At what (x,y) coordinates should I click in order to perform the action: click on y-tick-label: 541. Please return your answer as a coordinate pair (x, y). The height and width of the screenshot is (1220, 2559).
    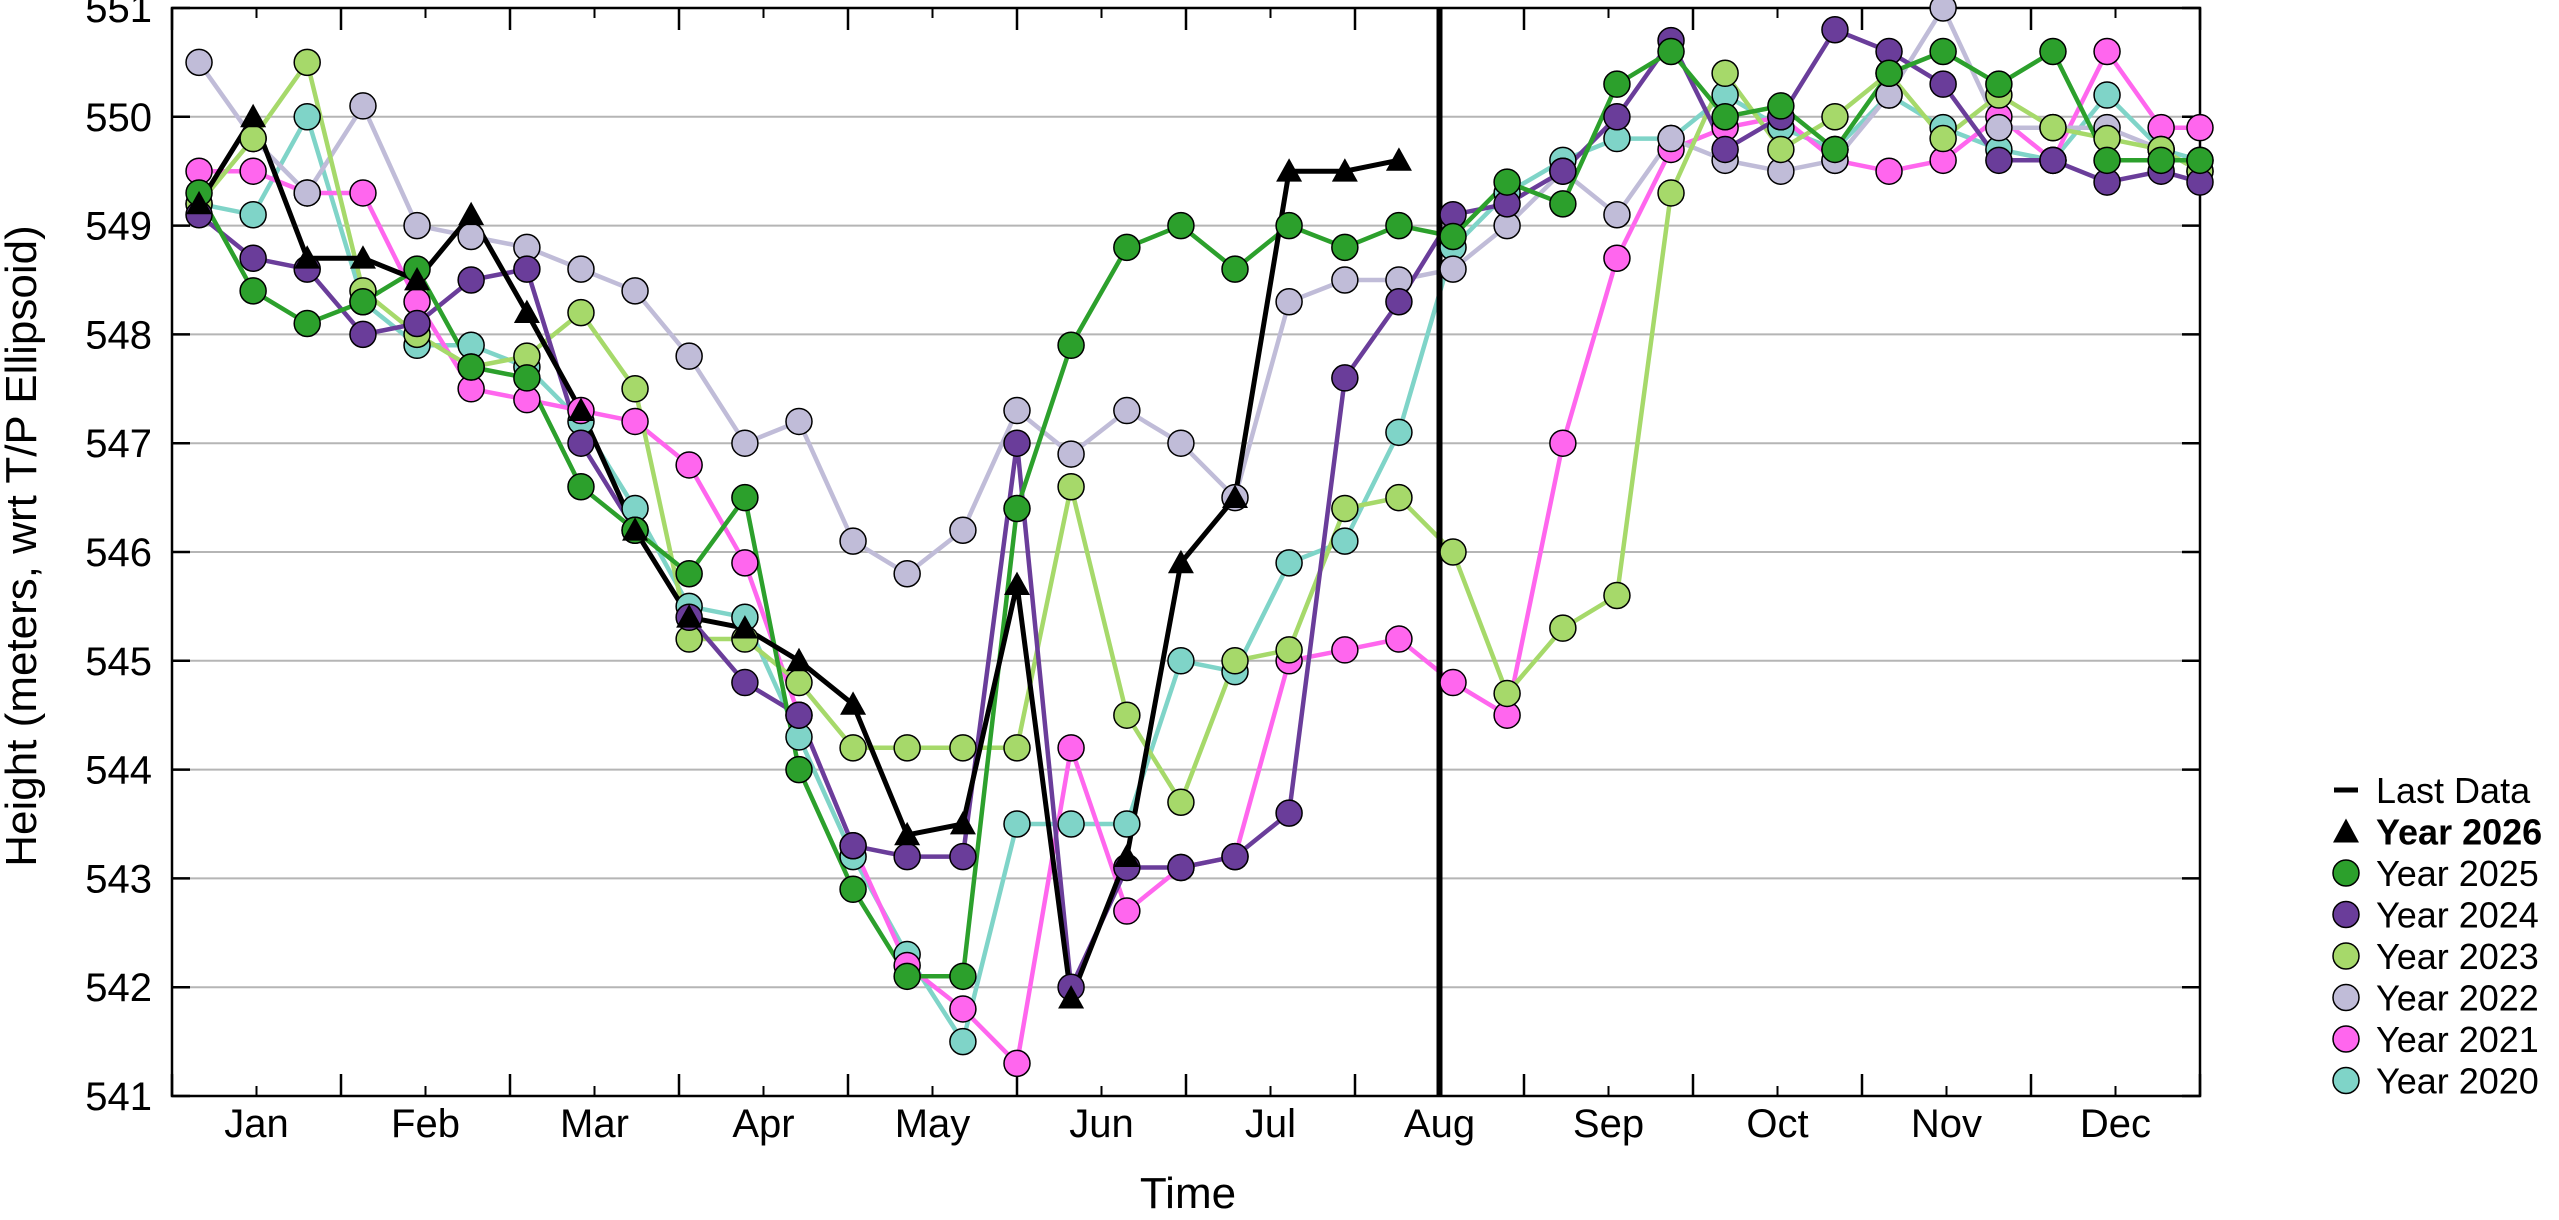
    Looking at the image, I should click on (118, 1097).